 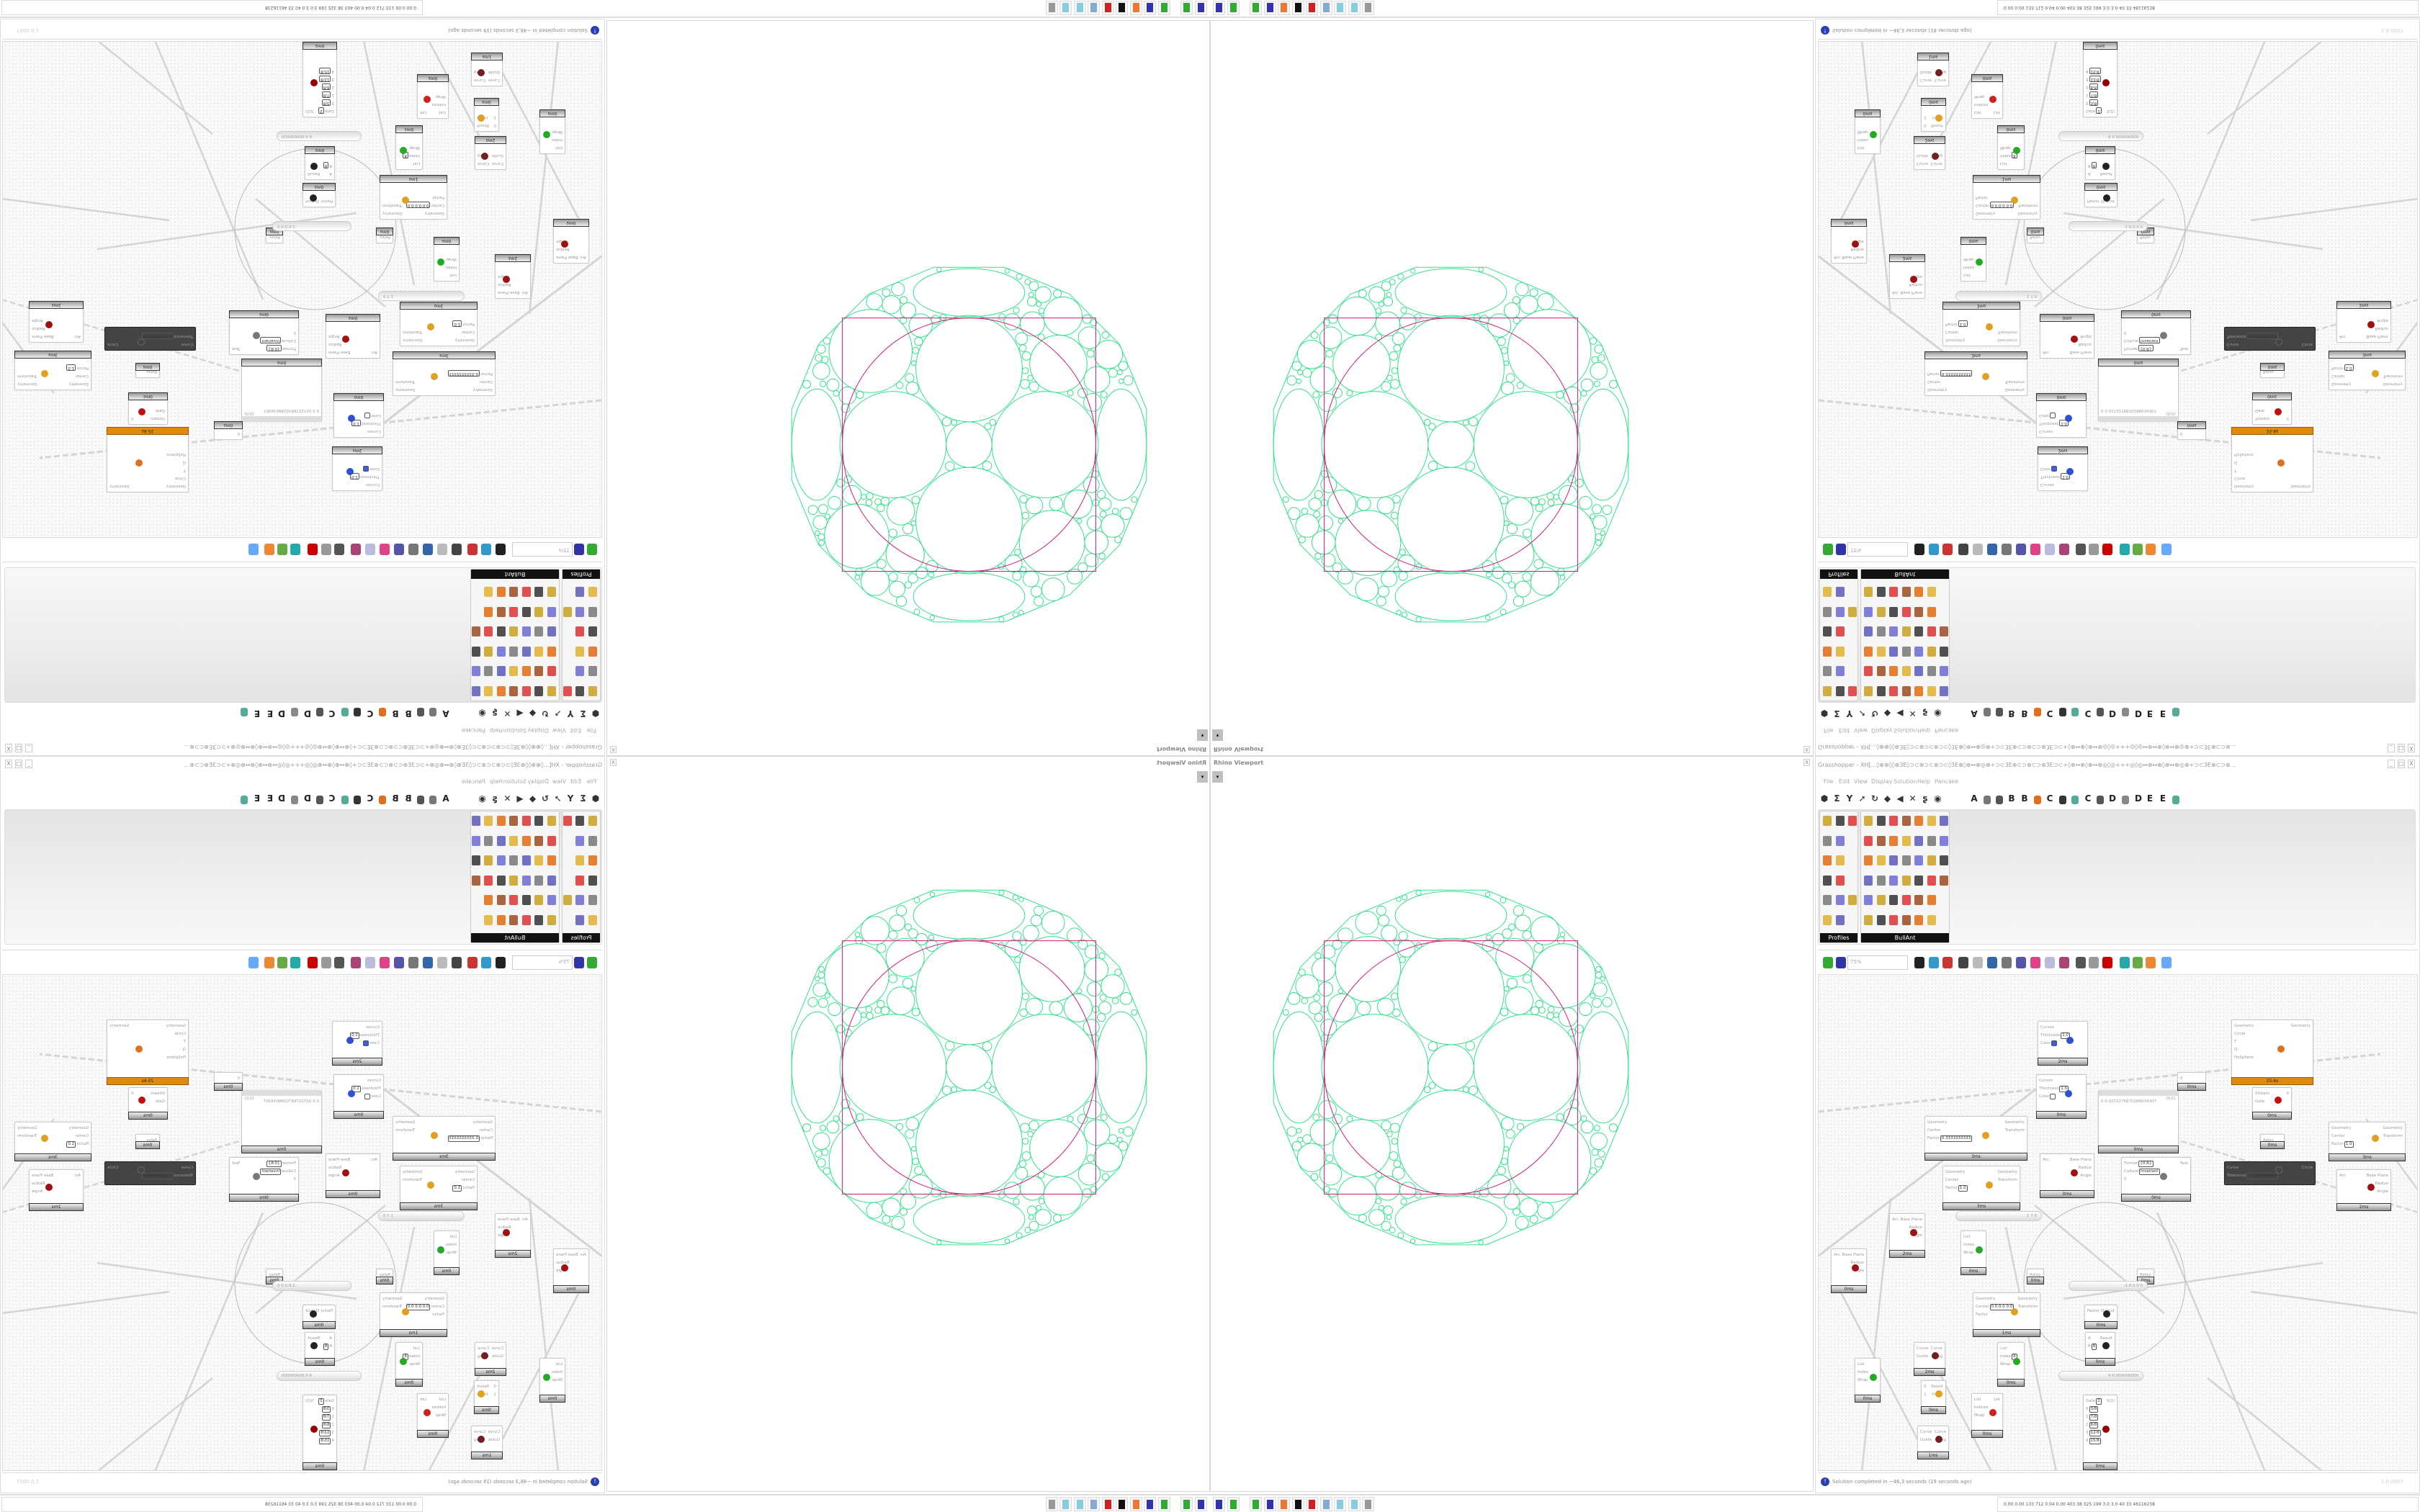 I want to click on output-param: Text, so click(x=236, y=348).